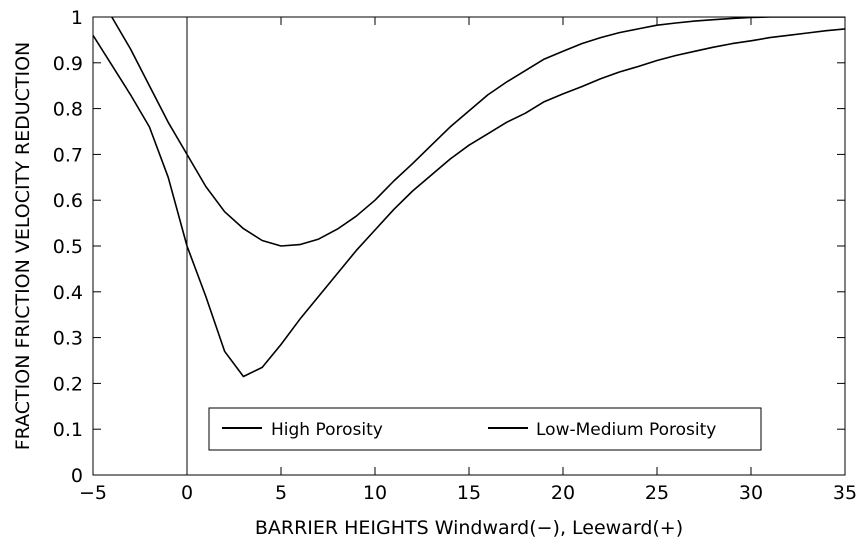  I want to click on x-tick-label: 30, so click(751, 493).